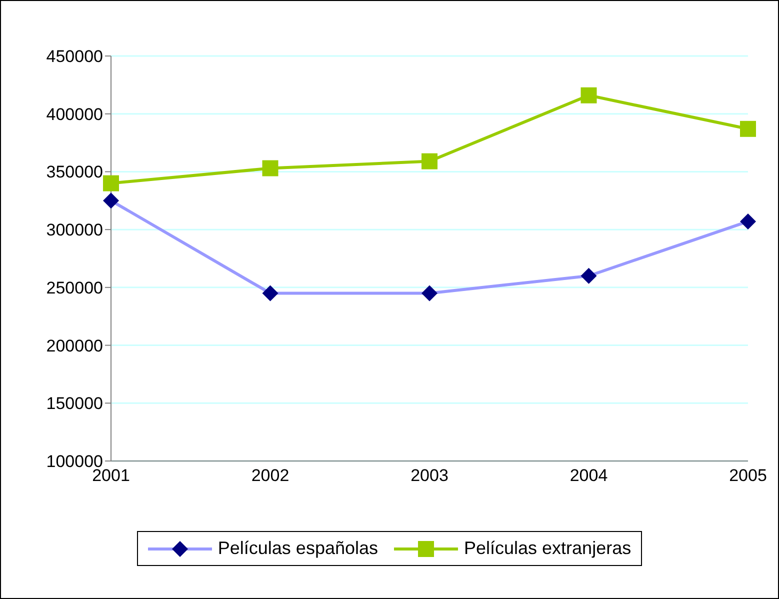  Describe the element at coordinates (111, 476) in the screenshot. I see `x-tick-label: 2001` at that location.